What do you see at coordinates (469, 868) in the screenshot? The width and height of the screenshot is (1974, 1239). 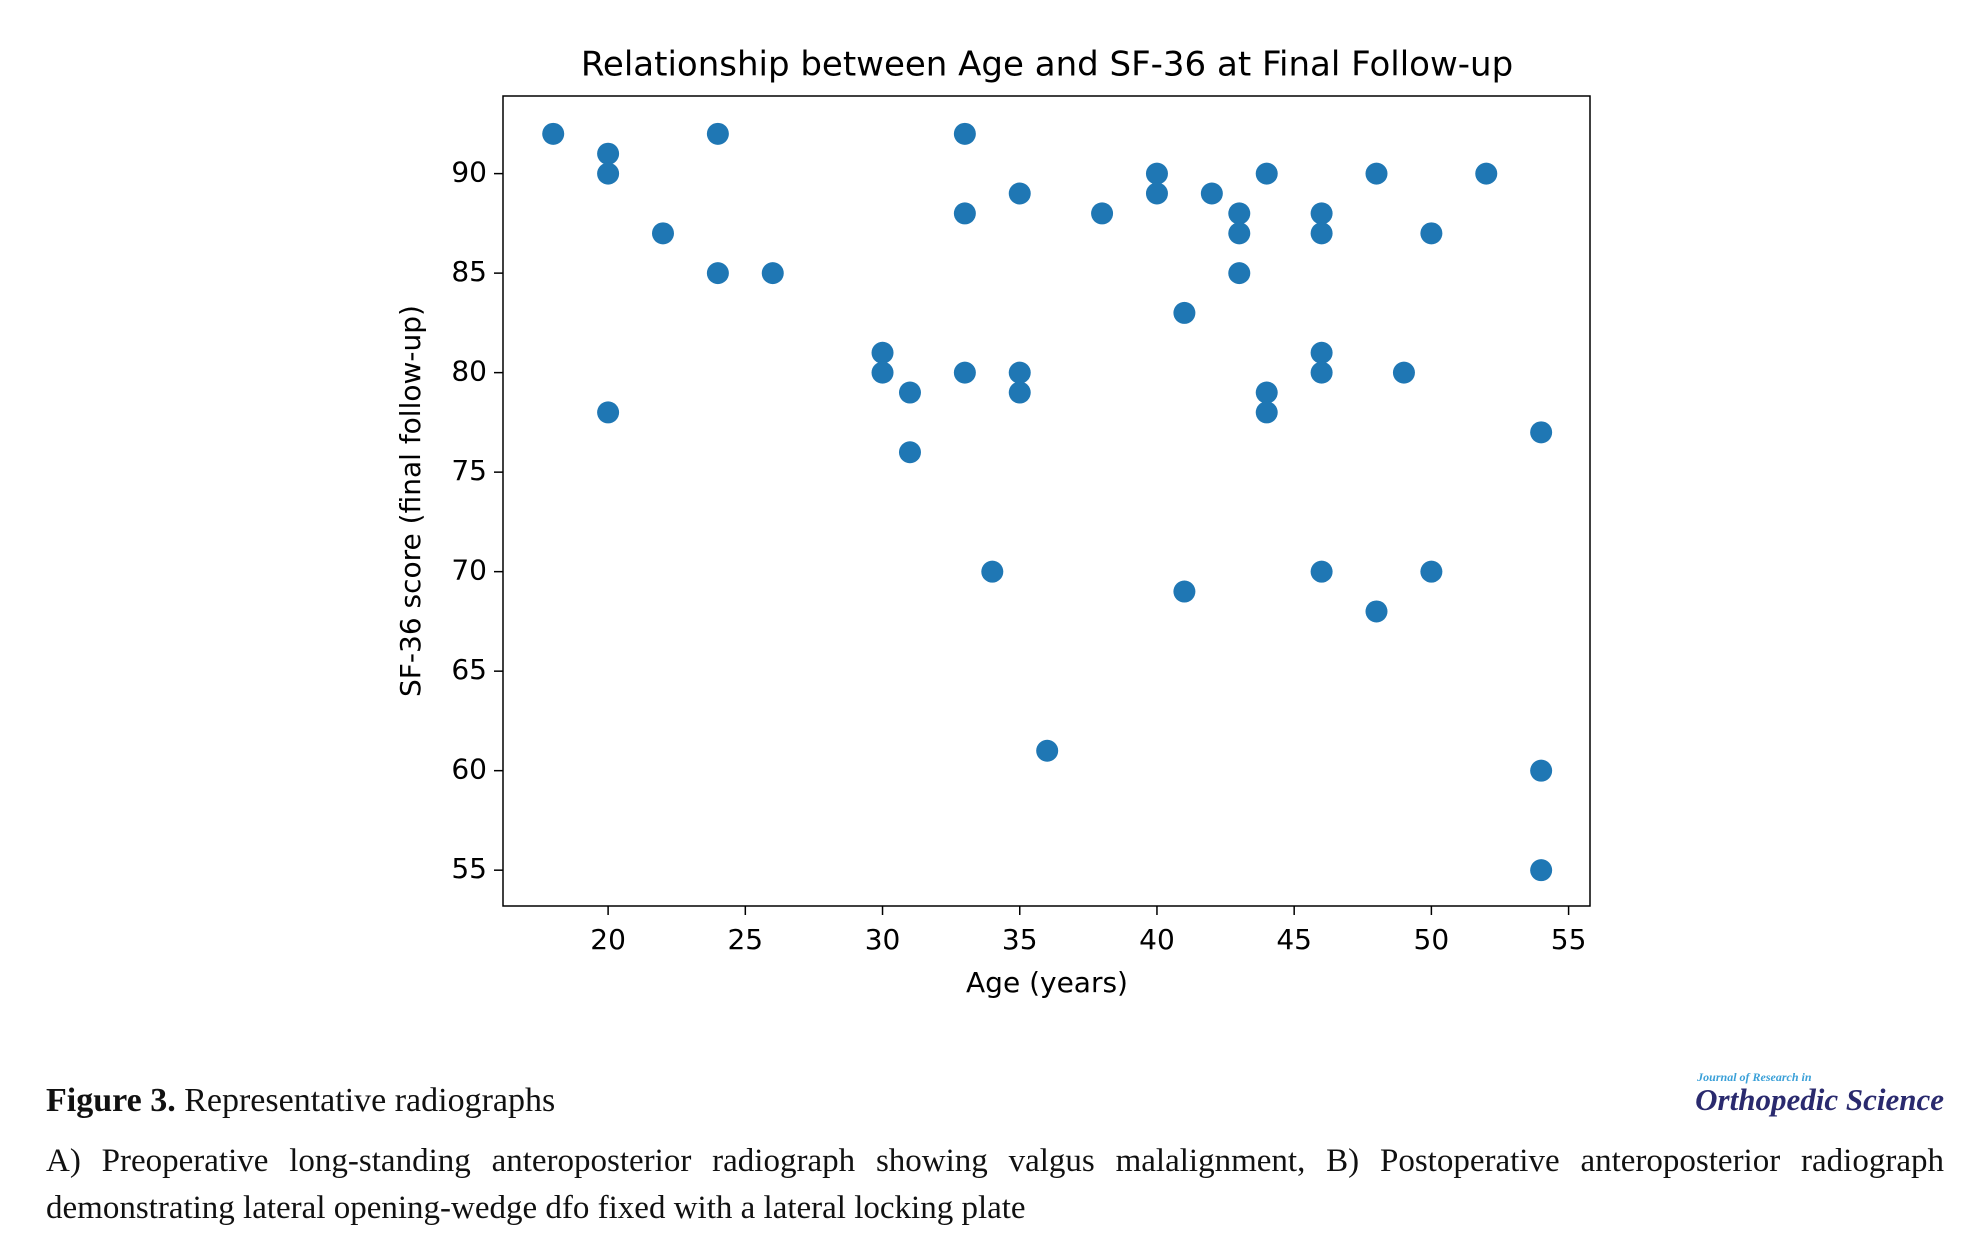 I see `y-tick-label: 55` at bounding box center [469, 868].